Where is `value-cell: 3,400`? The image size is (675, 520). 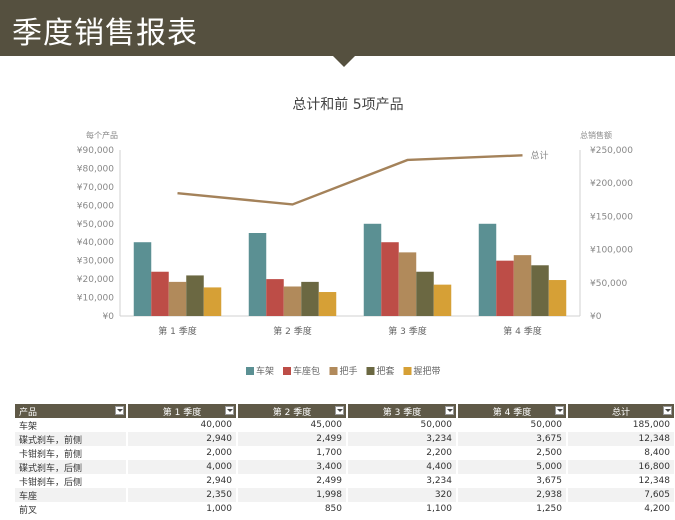 value-cell: 3,400 is located at coordinates (292, 467).